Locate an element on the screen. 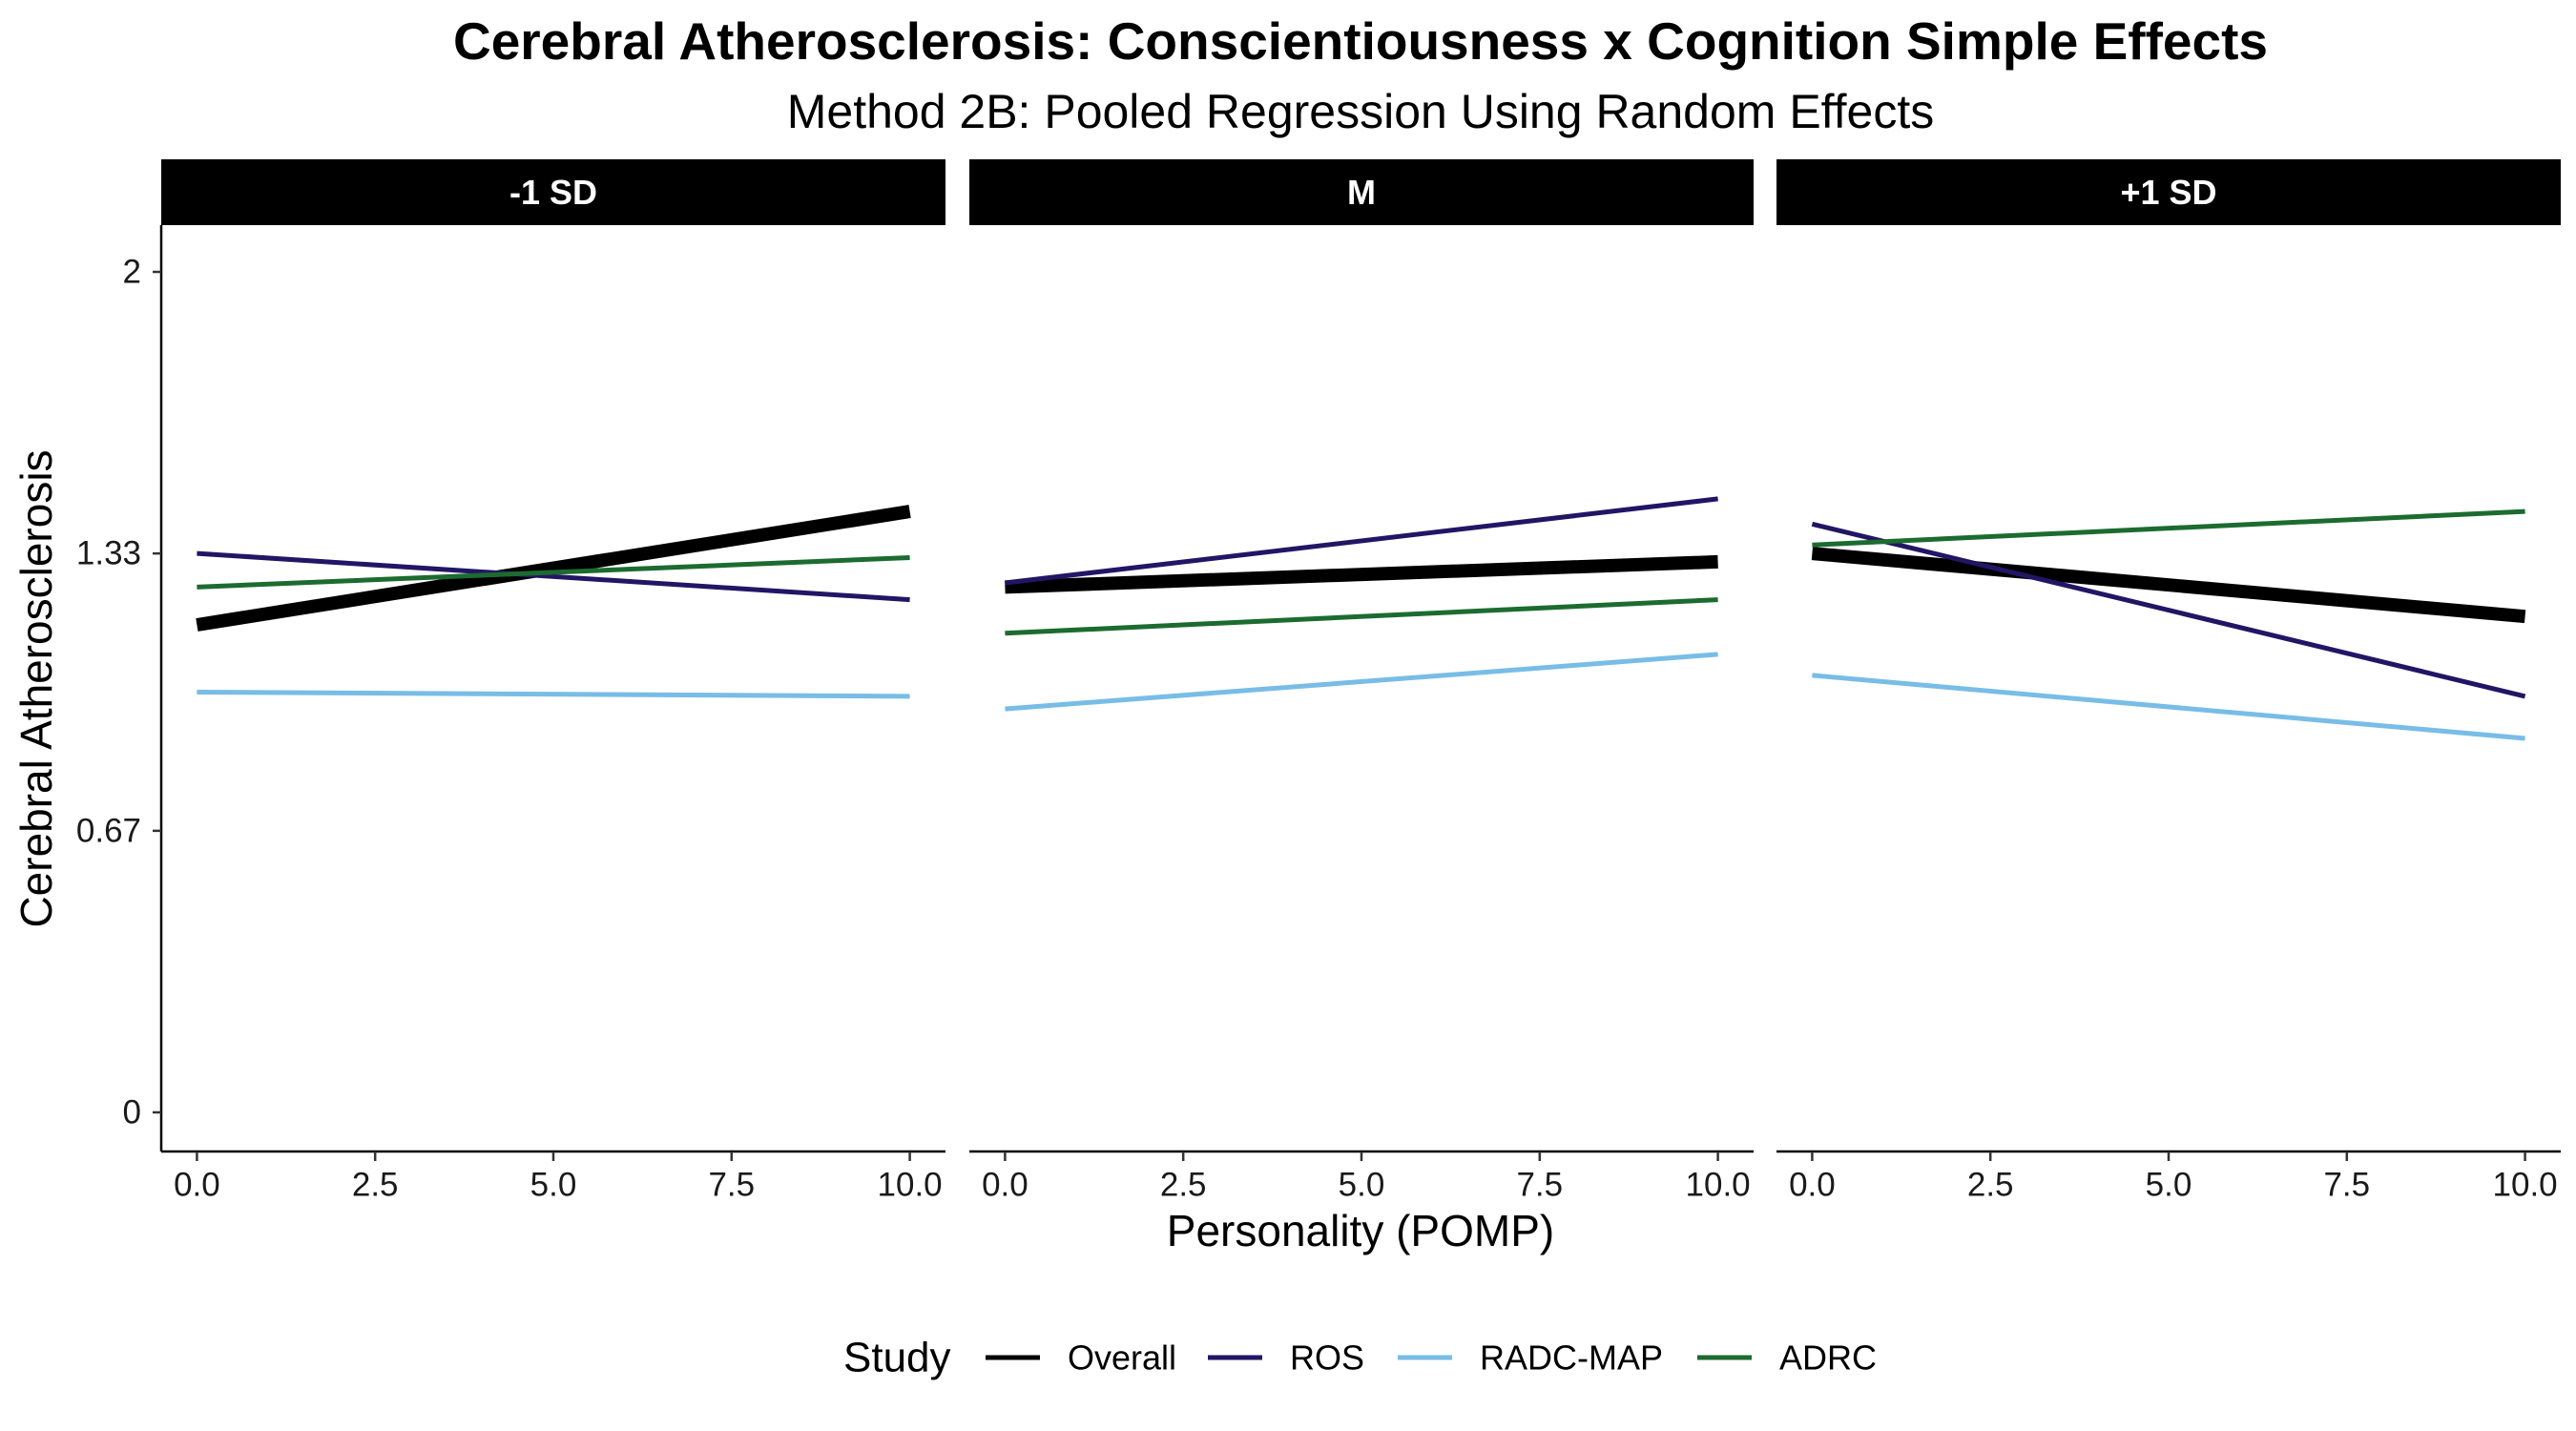 This screenshot has width=2576, height=1431. legend-label: RADC-MAP is located at coordinates (1571, 1358).